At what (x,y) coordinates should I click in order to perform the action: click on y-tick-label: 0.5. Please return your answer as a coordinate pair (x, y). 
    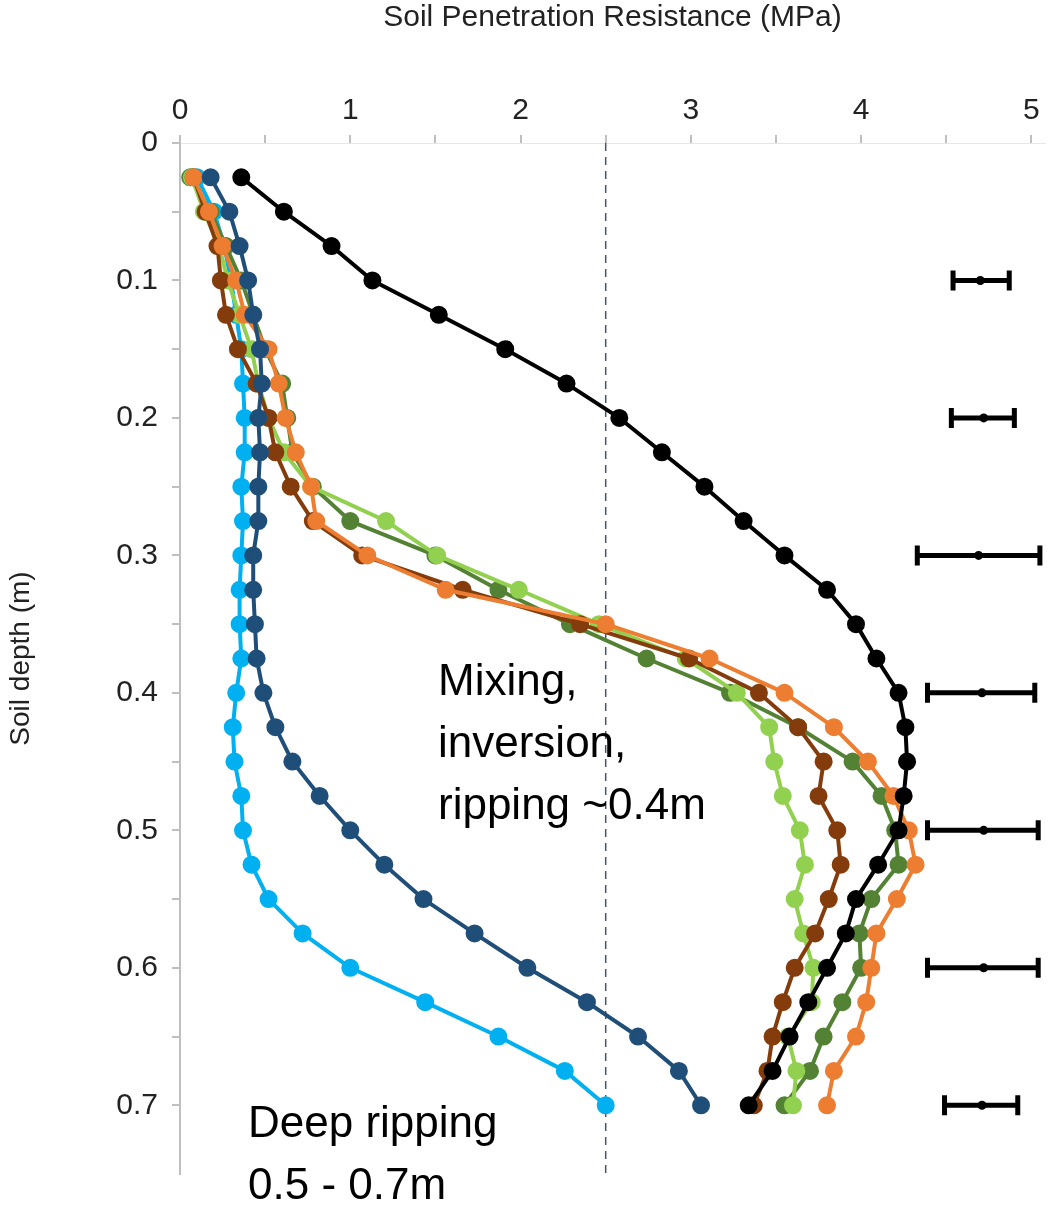
    Looking at the image, I should click on (137, 828).